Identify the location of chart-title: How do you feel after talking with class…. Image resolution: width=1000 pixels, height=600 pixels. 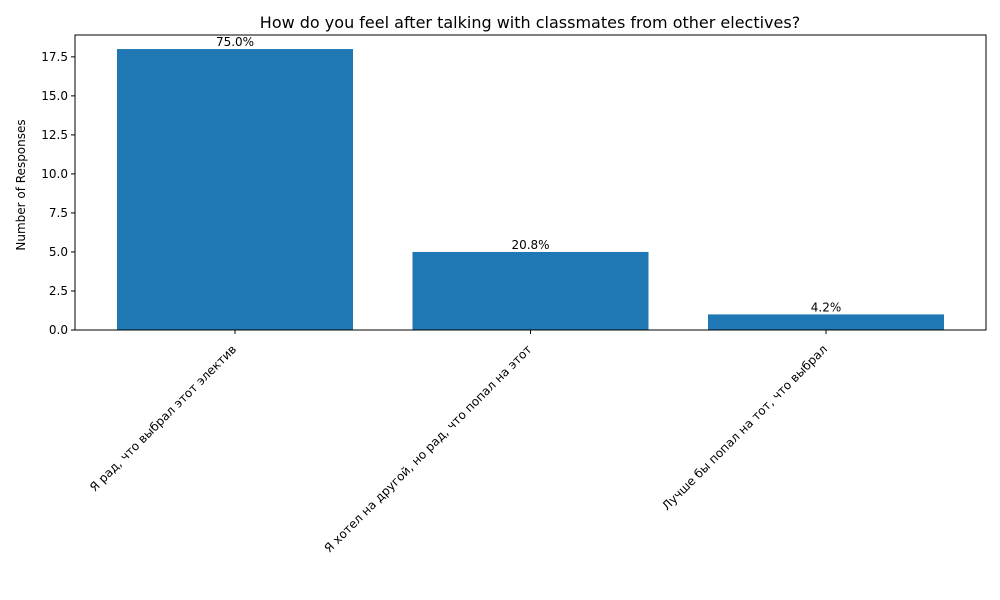
(530, 22).